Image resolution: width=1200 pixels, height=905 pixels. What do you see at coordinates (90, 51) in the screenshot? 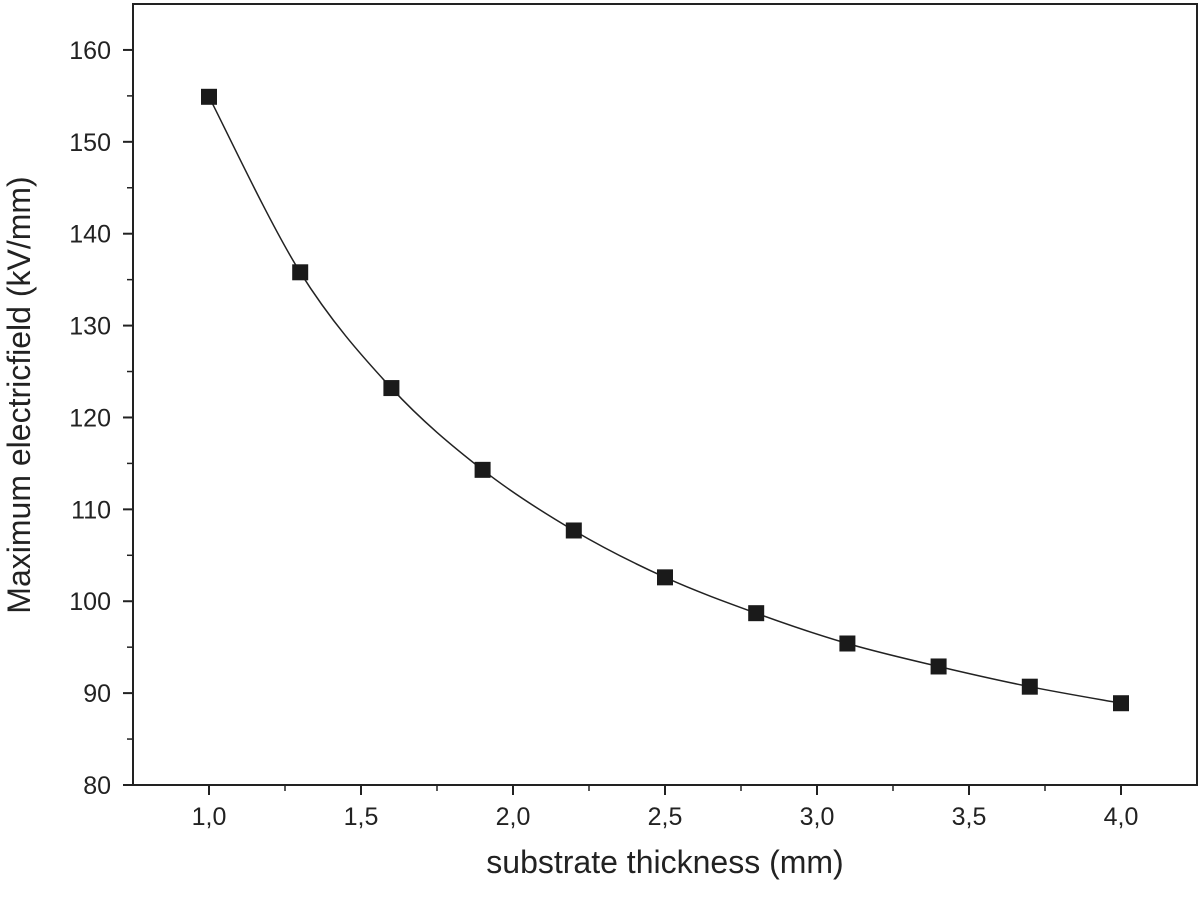
I see `y-tick-label: 160` at bounding box center [90, 51].